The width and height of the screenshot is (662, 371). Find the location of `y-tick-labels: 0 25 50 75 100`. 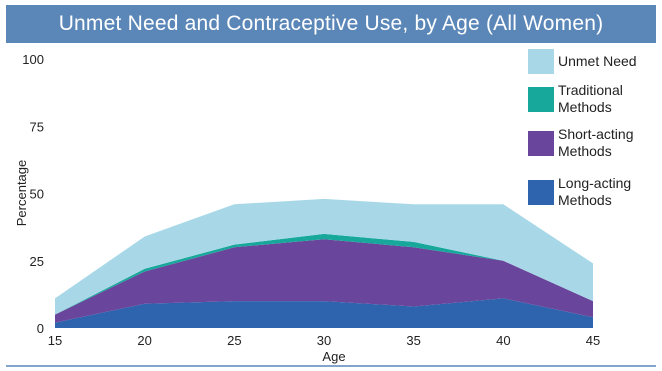

y-tick-labels: 0 25 50 75 100 is located at coordinates (33, 194).